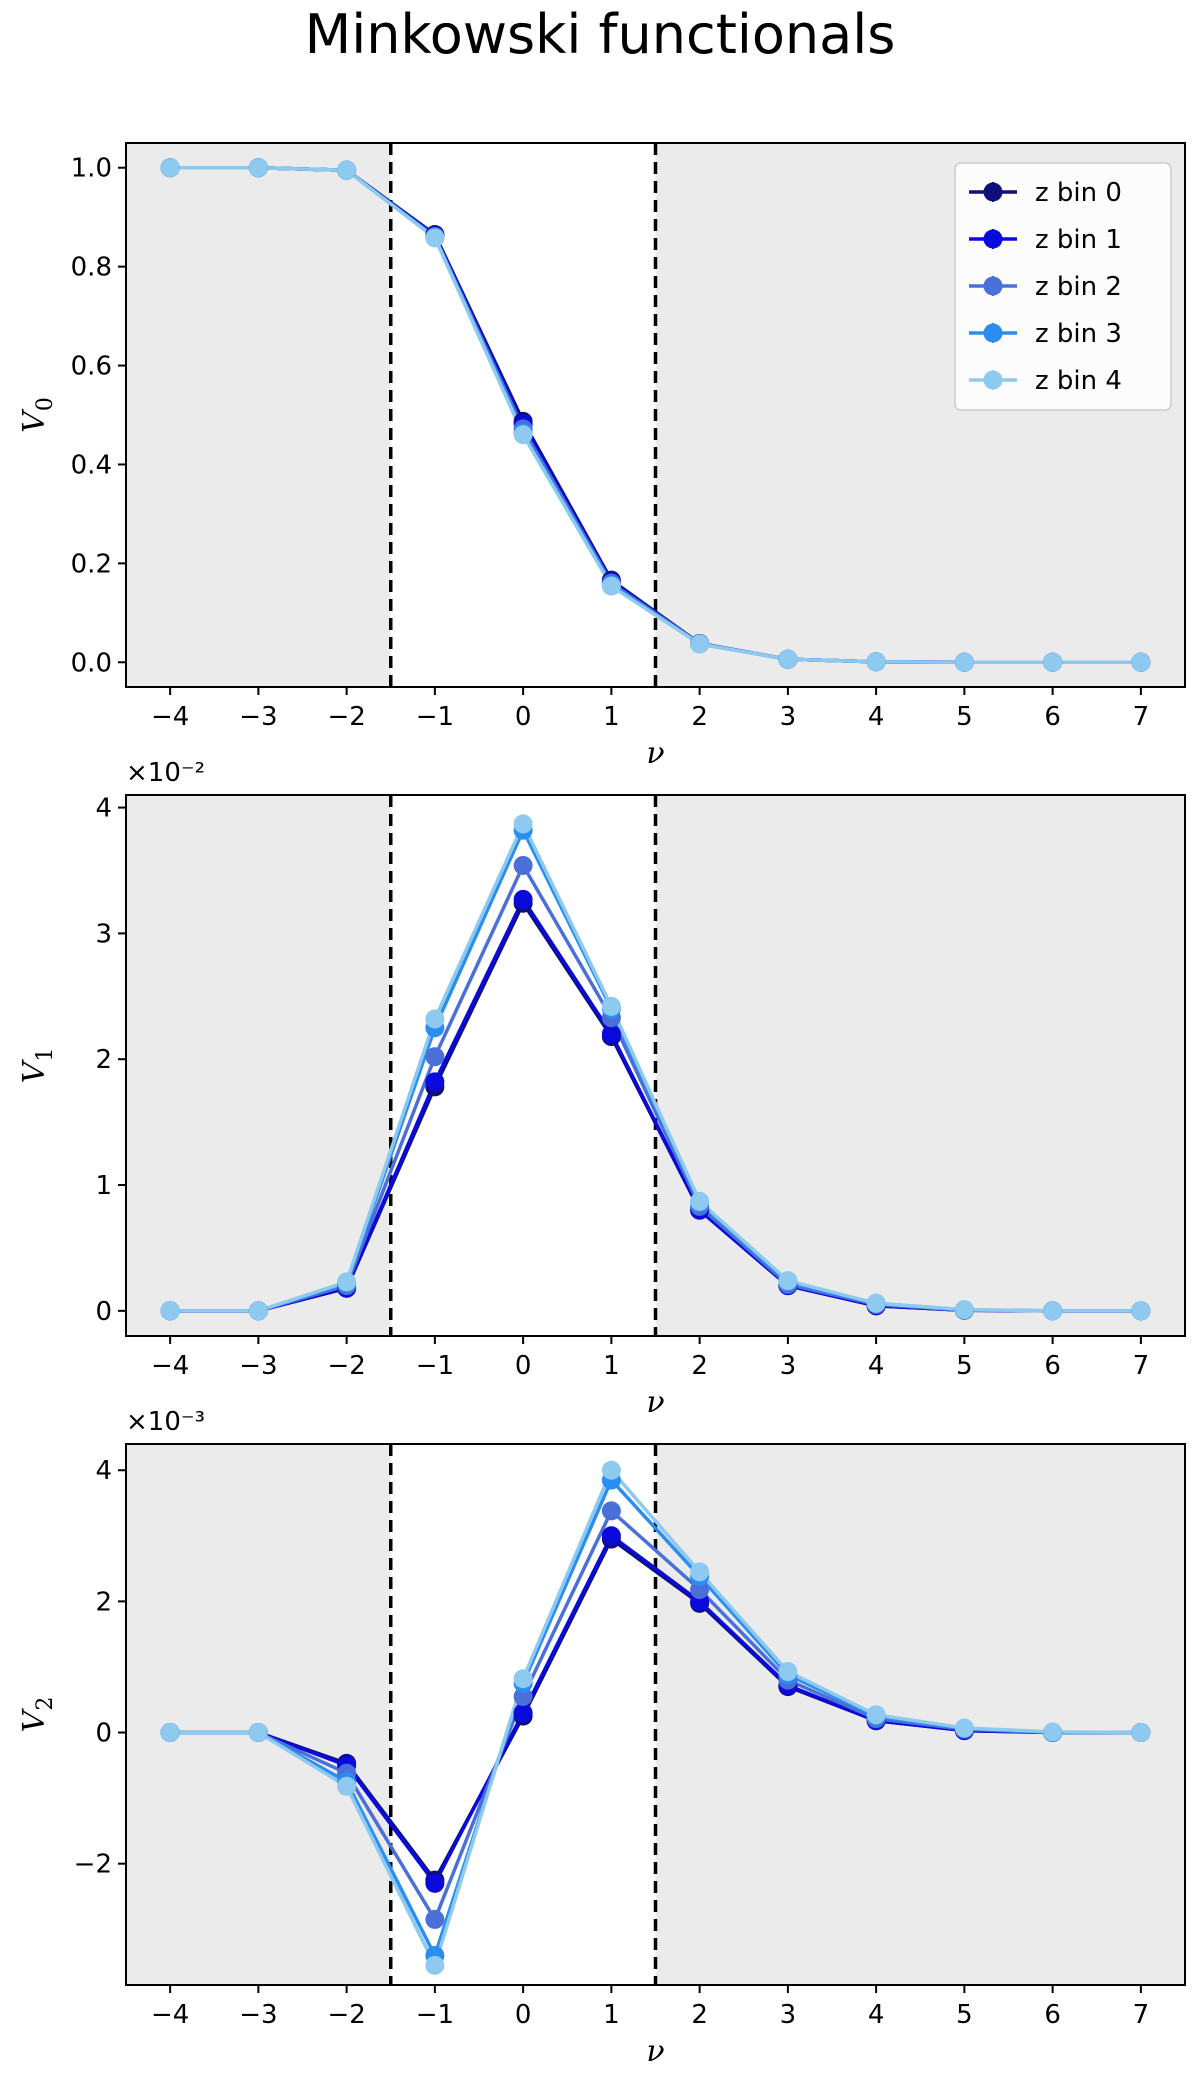 The image size is (1200, 2087). Describe the element at coordinates (91, 268) in the screenshot. I see `y-tick-label: 0.8` at that location.